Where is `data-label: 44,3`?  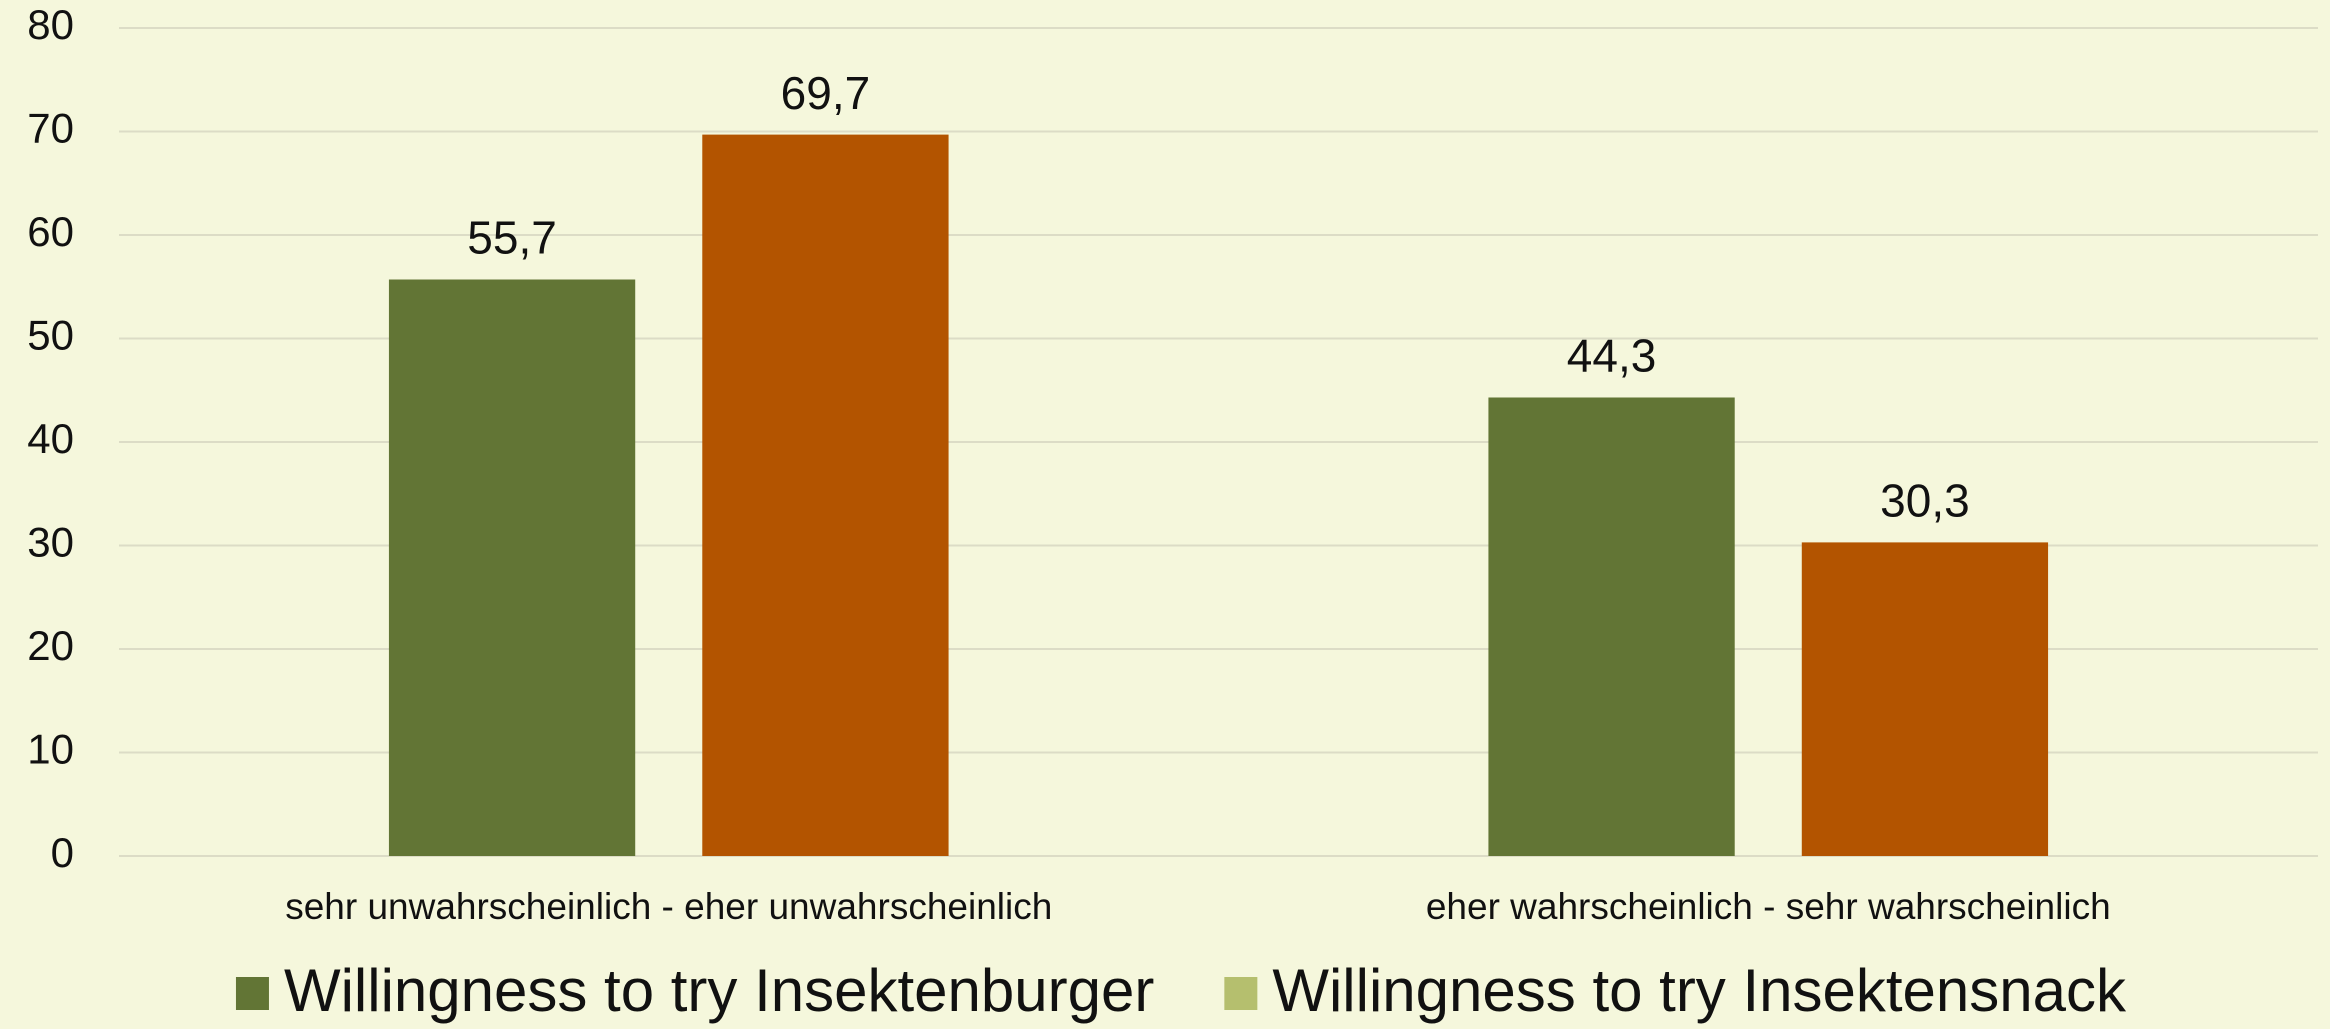
data-label: 44,3 is located at coordinates (1612, 356).